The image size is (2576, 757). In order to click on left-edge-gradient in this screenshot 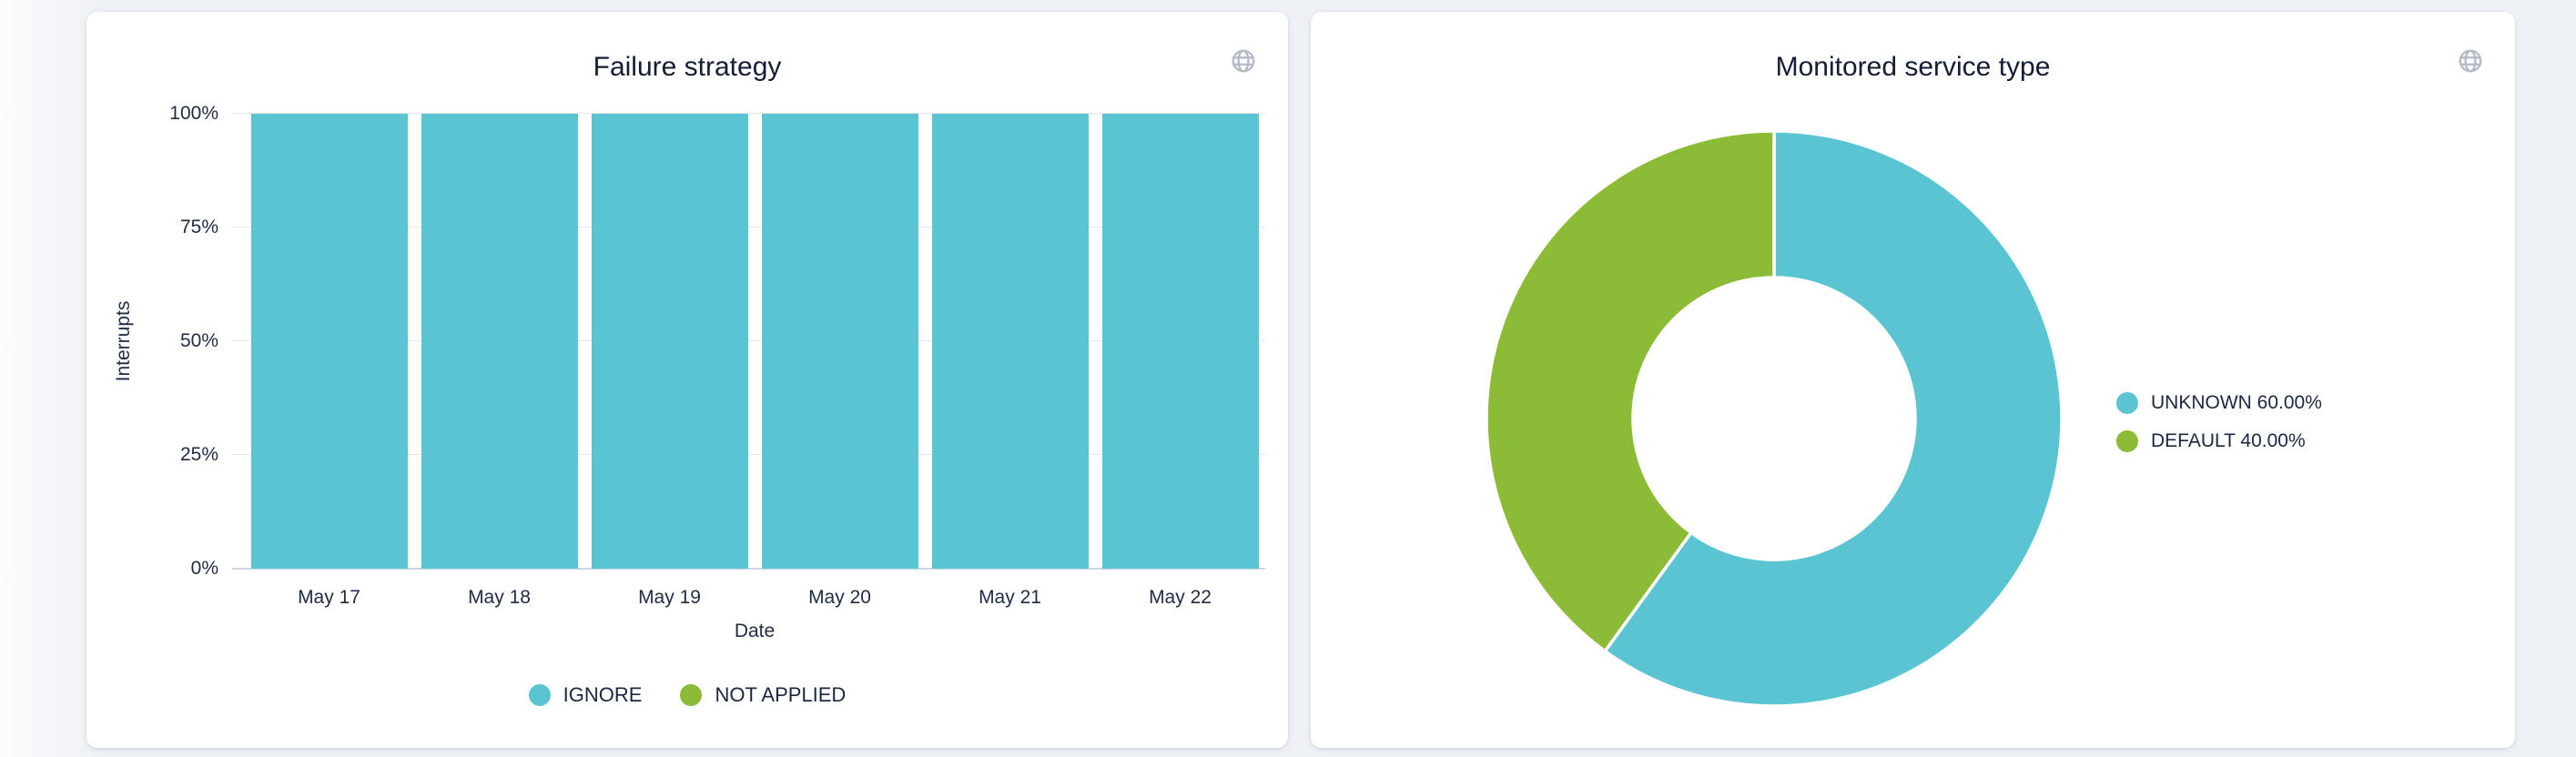, I will do `click(50, 378)`.